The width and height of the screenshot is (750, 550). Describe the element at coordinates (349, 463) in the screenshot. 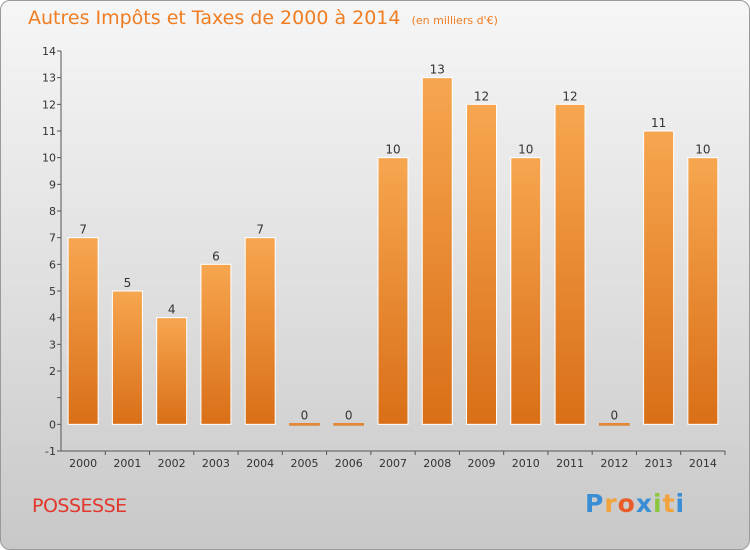

I see `x-tick-label: 2006` at that location.